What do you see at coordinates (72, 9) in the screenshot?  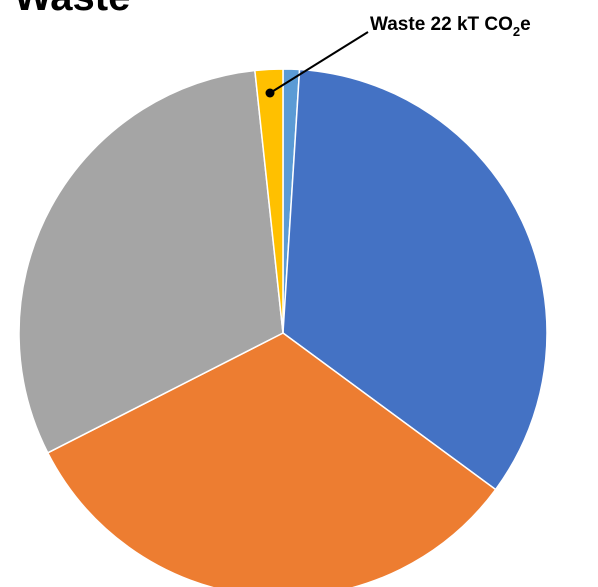 I see `chart-title: Waste` at bounding box center [72, 9].